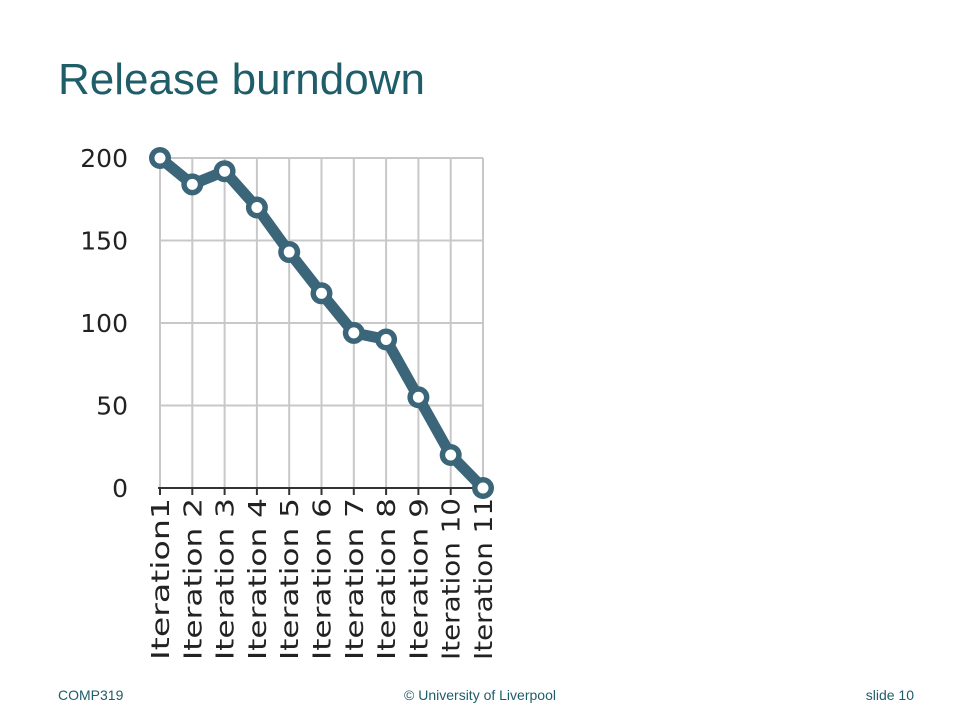  What do you see at coordinates (289, 579) in the screenshot?
I see `x-tick-label: Iteration 5` at bounding box center [289, 579].